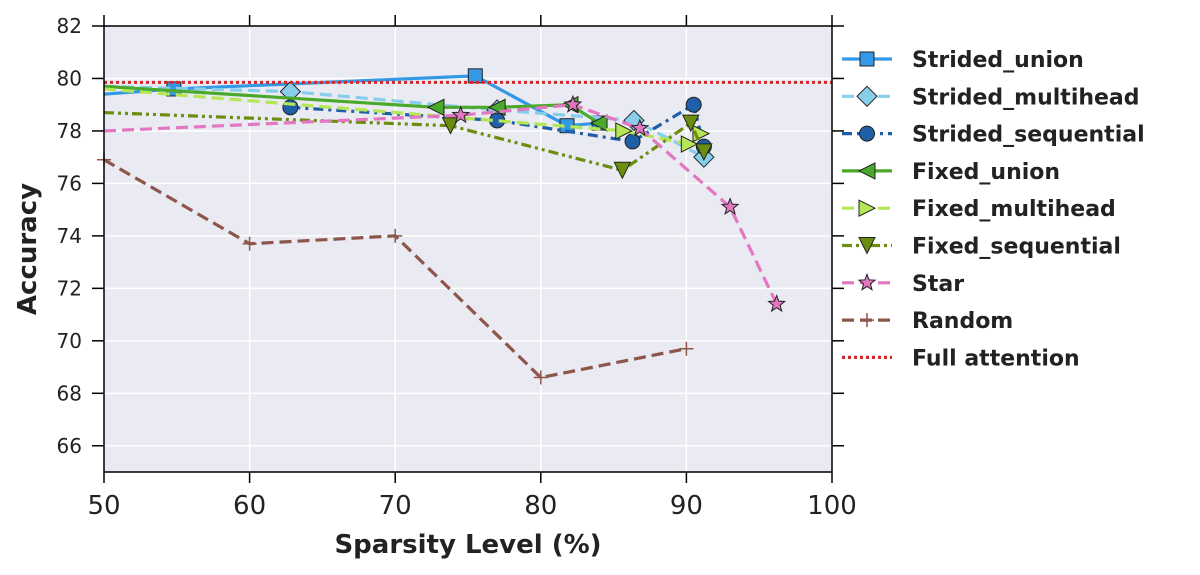 This screenshot has width=1200, height=575. What do you see at coordinates (1016, 247) in the screenshot?
I see `legend-label: Fixed_sequential` at bounding box center [1016, 247].